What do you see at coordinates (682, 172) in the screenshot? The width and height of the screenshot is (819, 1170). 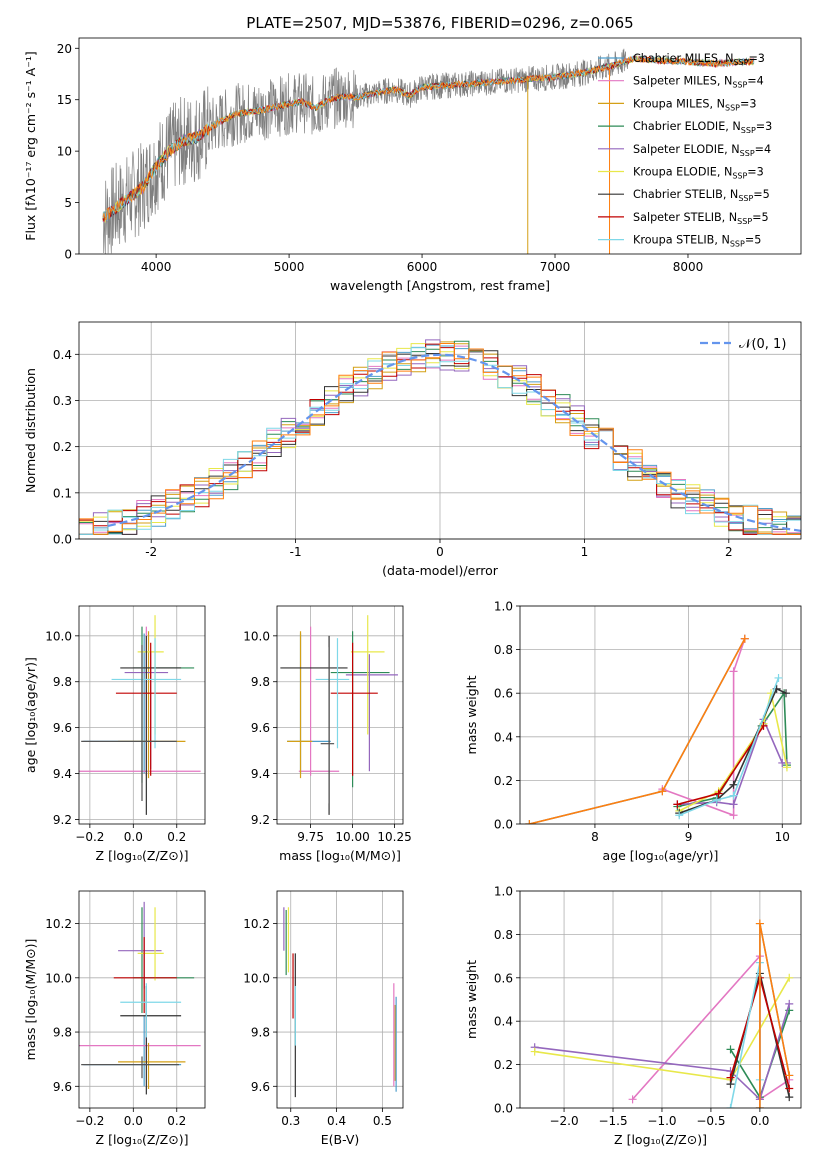 I see `legend-label-main: Kroupa ELODIE, N` at bounding box center [682, 172].